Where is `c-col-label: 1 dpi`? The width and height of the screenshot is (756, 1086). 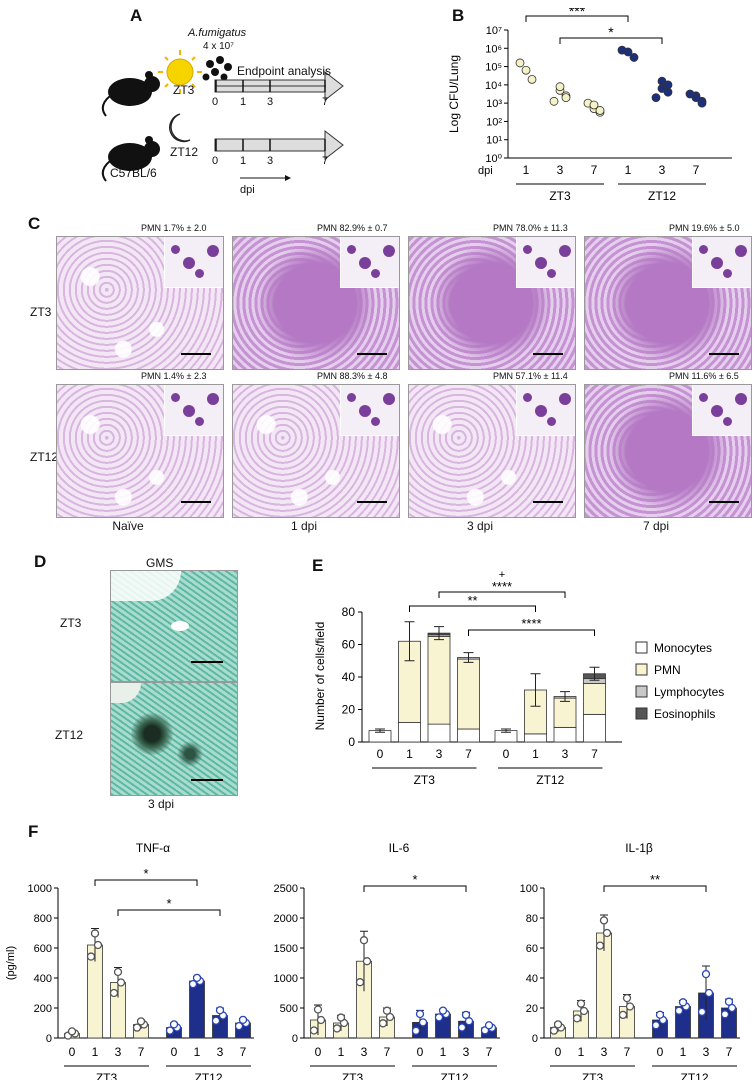
c-col-label: 1 dpi is located at coordinates (304, 526).